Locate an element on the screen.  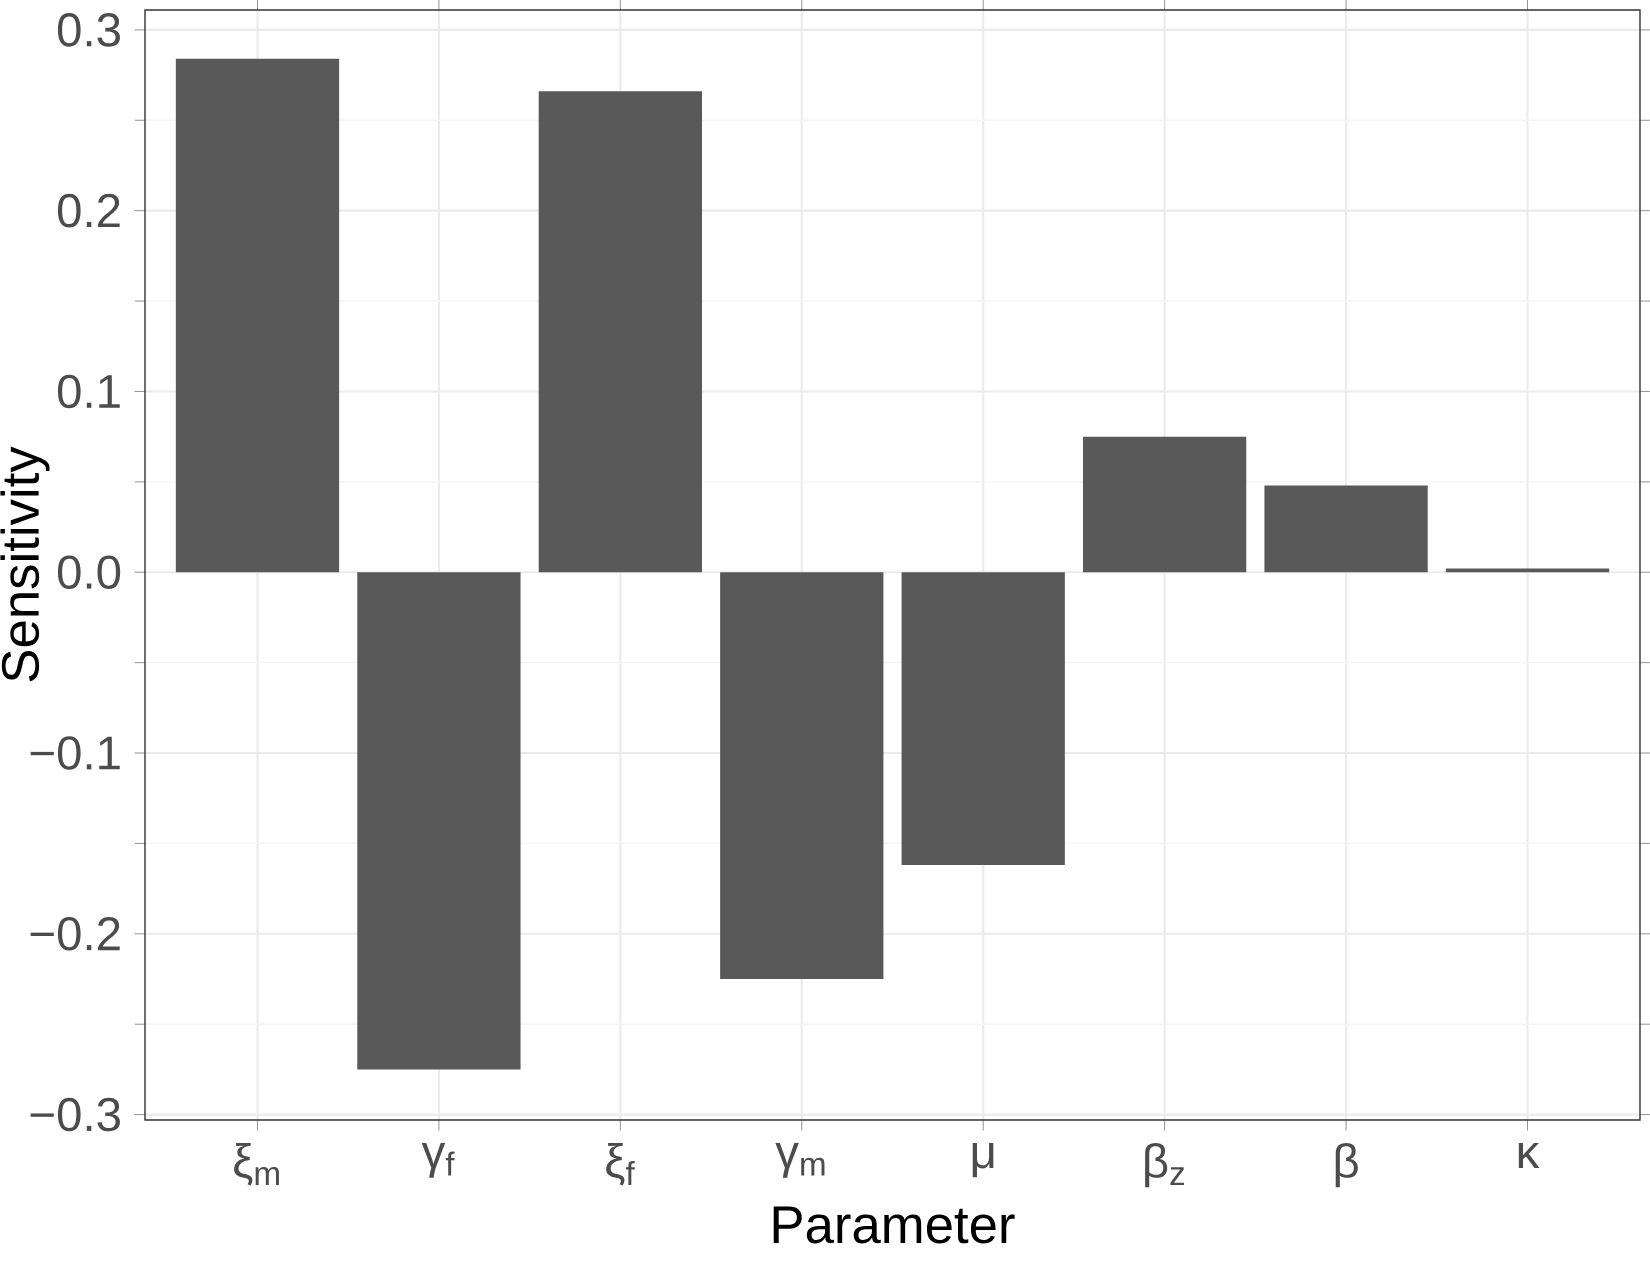
y-tick-label: 0.0 is located at coordinates (89, 572).